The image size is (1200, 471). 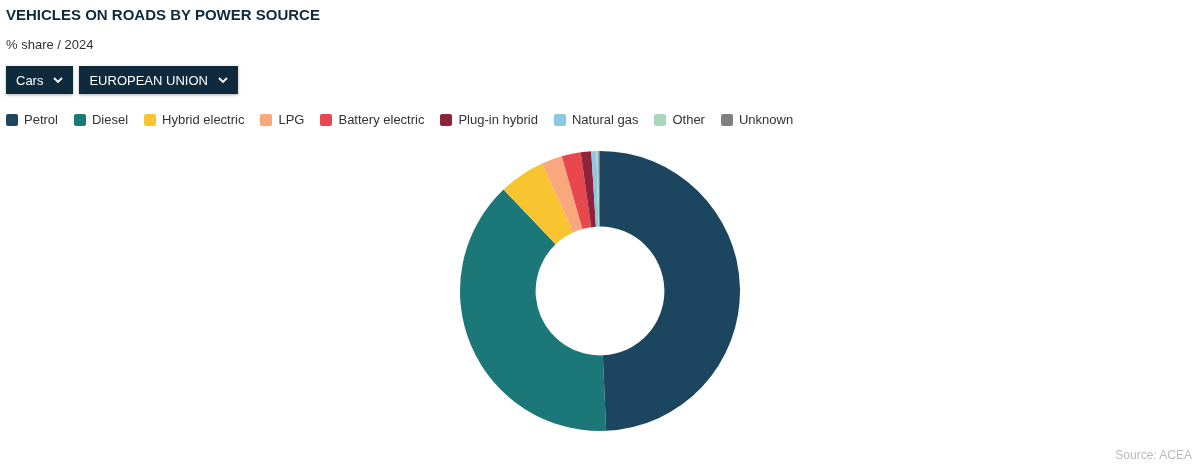 I want to click on legend-label: LPG, so click(x=291, y=119).